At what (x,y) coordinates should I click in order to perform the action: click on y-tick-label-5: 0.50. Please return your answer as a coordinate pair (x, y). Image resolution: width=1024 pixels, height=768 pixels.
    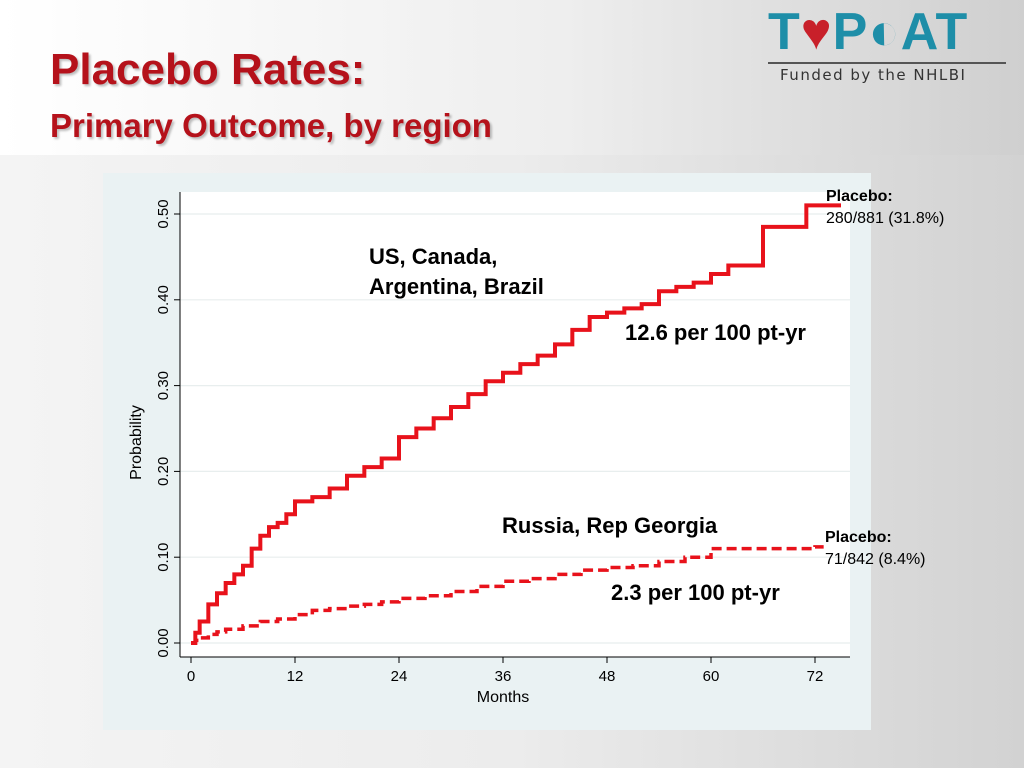
    Looking at the image, I should click on (163, 213).